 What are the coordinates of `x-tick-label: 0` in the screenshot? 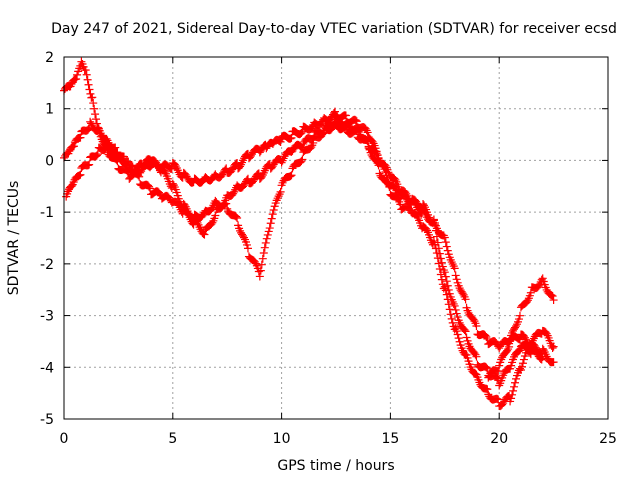 It's located at (64, 439).